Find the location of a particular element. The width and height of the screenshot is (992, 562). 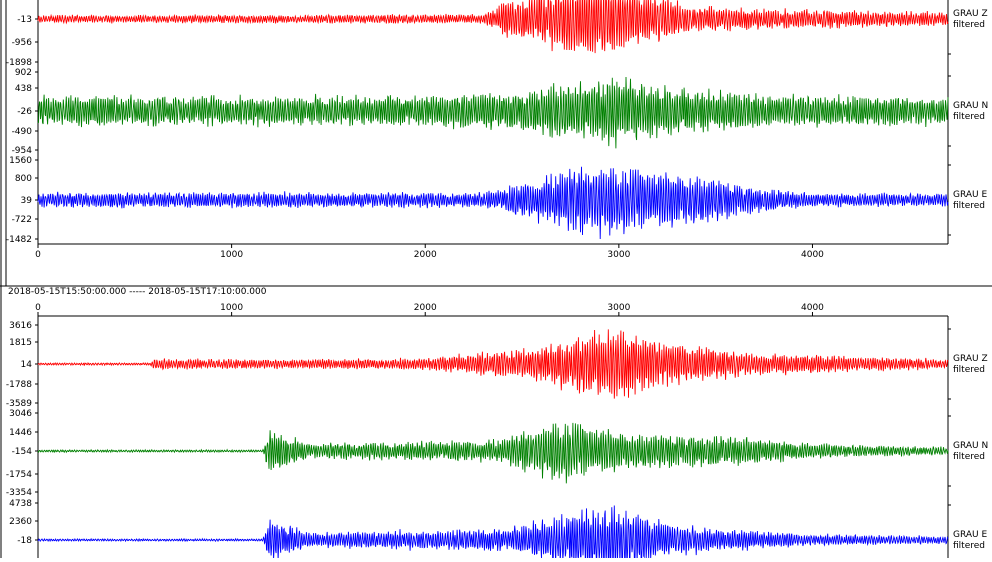

y-tick-label: 39 is located at coordinates (27, 201).